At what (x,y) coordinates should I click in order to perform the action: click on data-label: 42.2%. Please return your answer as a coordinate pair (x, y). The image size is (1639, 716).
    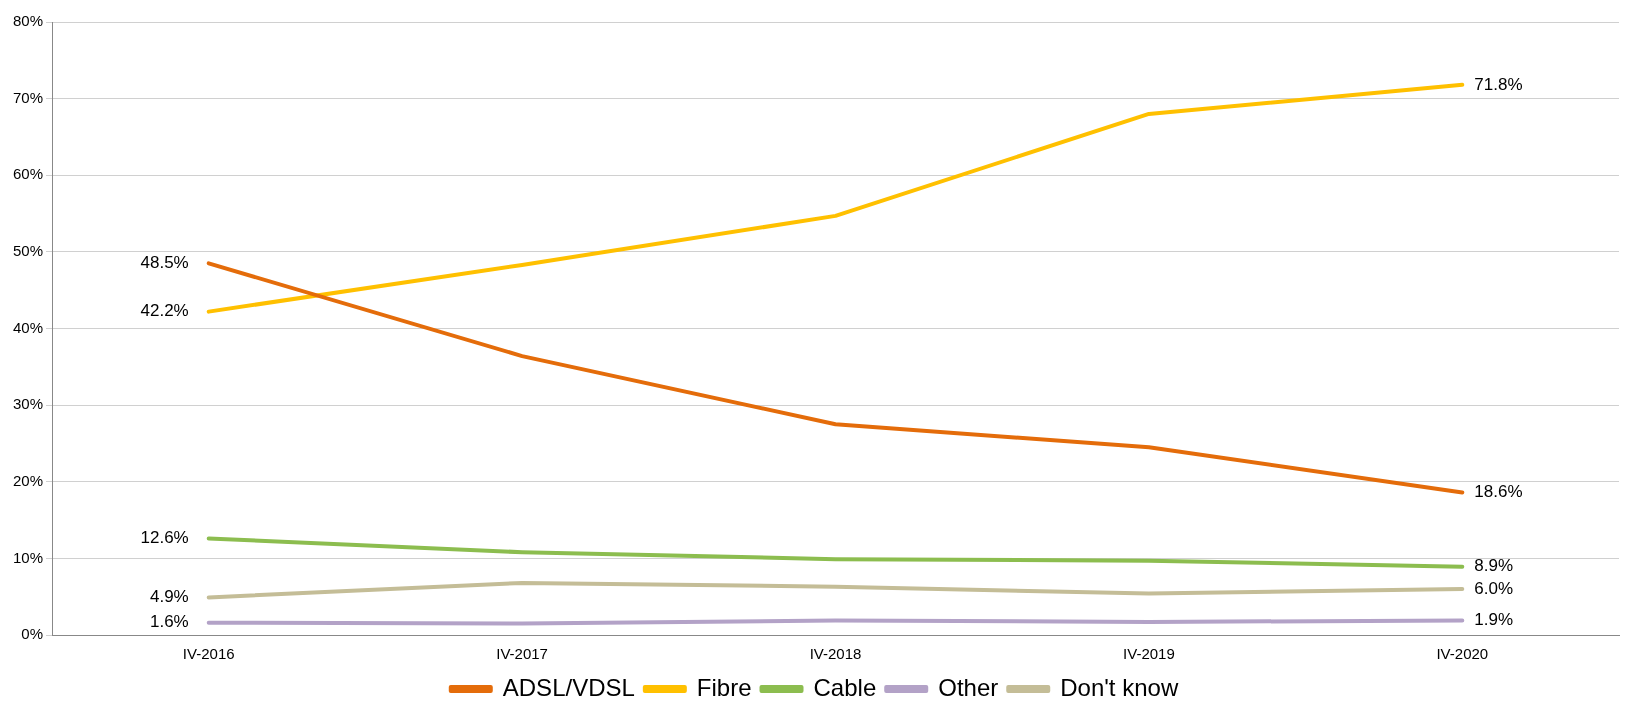
    Looking at the image, I should click on (164, 311).